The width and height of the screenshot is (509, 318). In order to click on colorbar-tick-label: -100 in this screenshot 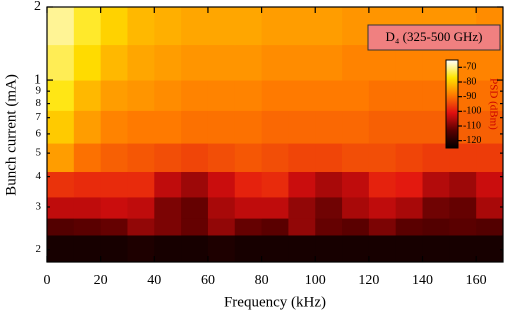, I will do `click(472, 111)`.